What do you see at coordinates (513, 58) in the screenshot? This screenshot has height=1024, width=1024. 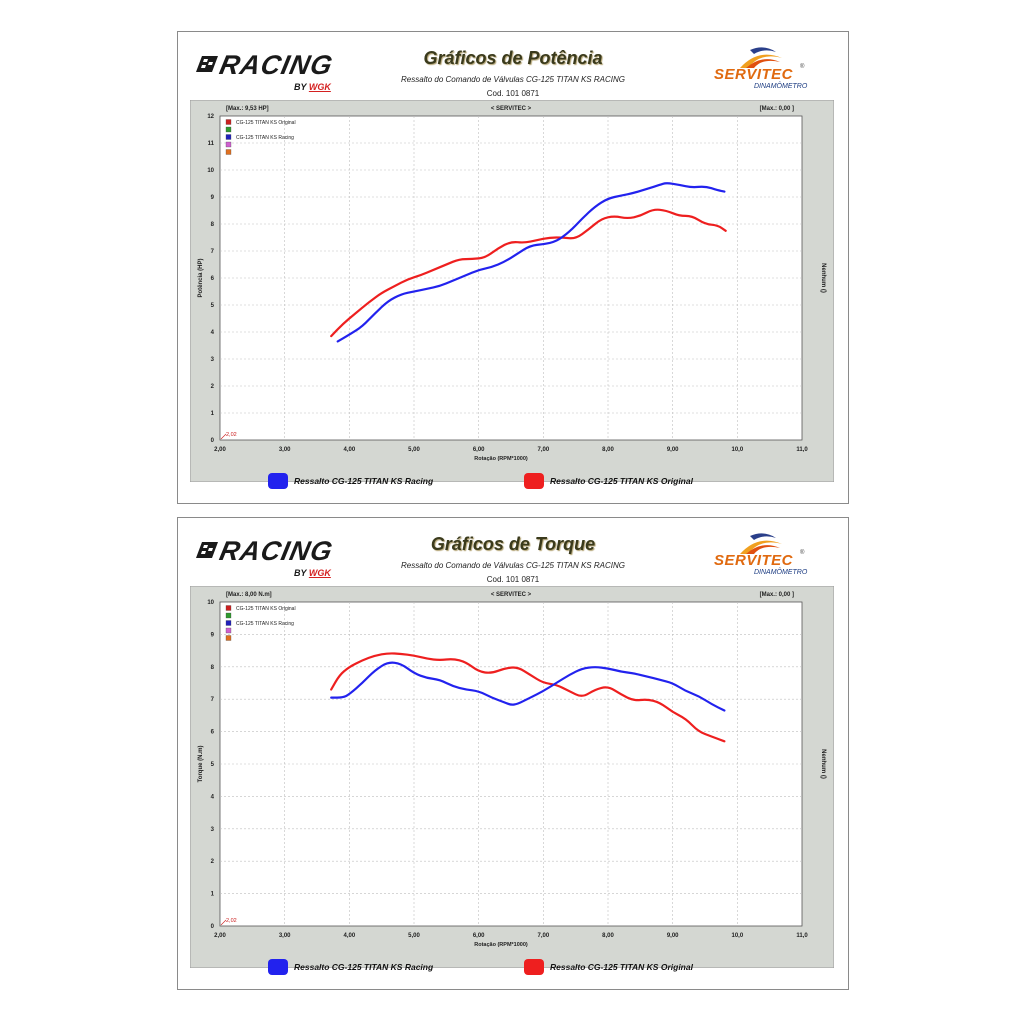 I see `chart-title: Gráficos de Potência` at bounding box center [513, 58].